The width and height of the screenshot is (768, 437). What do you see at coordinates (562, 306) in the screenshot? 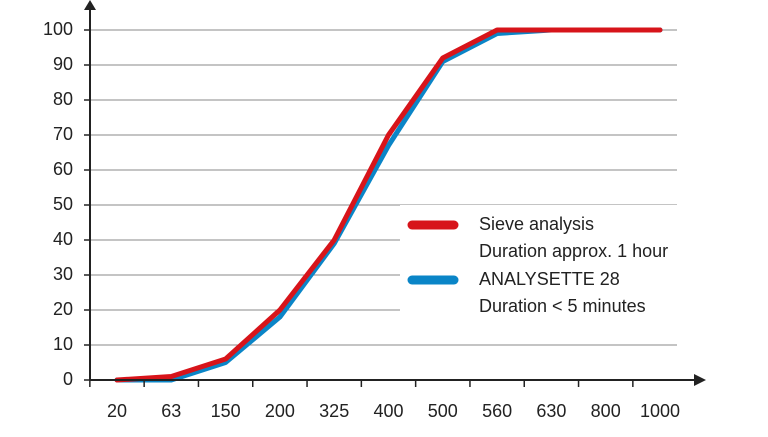
I see `legend-description: Duration < 5 minutes` at bounding box center [562, 306].